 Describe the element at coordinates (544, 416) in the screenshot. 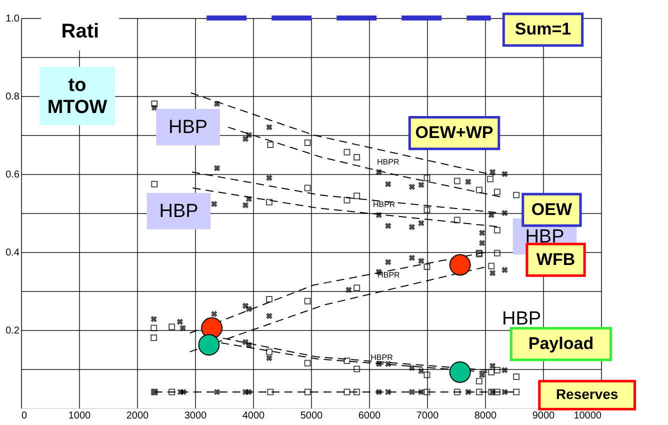

I see `x-tick-label: 9000` at that location.